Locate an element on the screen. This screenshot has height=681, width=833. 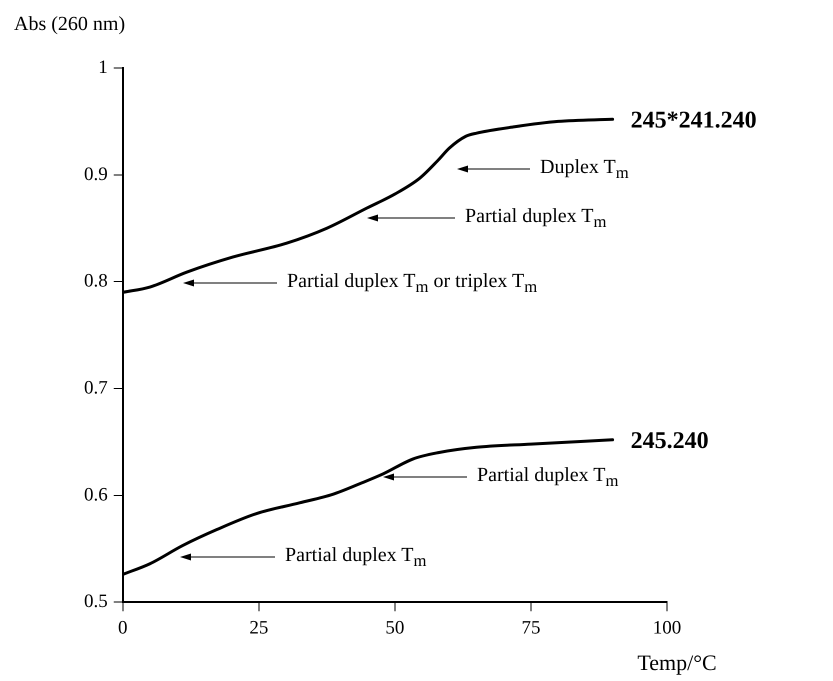
series-label: 245.240 is located at coordinates (669, 441).